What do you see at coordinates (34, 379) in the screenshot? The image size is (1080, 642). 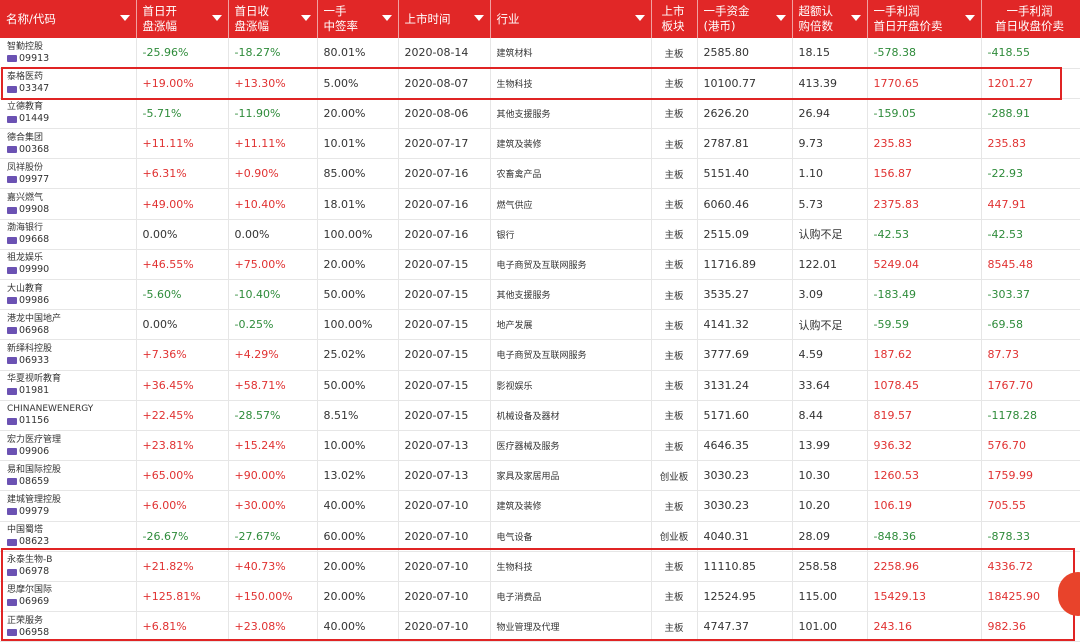 I see `stock-name: 华夏视听教育` at bounding box center [34, 379].